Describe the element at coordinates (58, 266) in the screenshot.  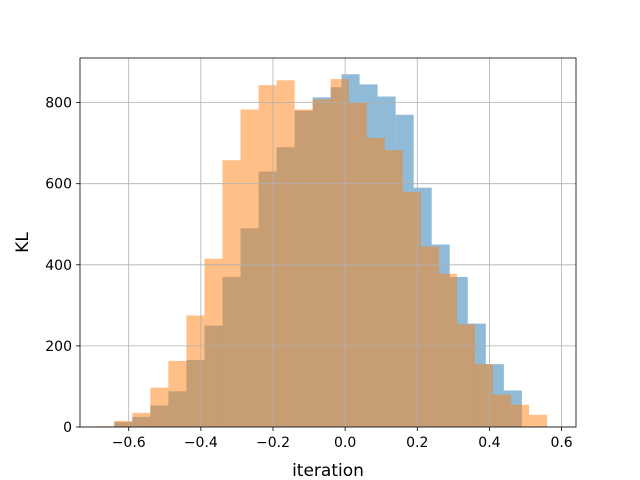
I see `y-tick-label: 400` at that location.